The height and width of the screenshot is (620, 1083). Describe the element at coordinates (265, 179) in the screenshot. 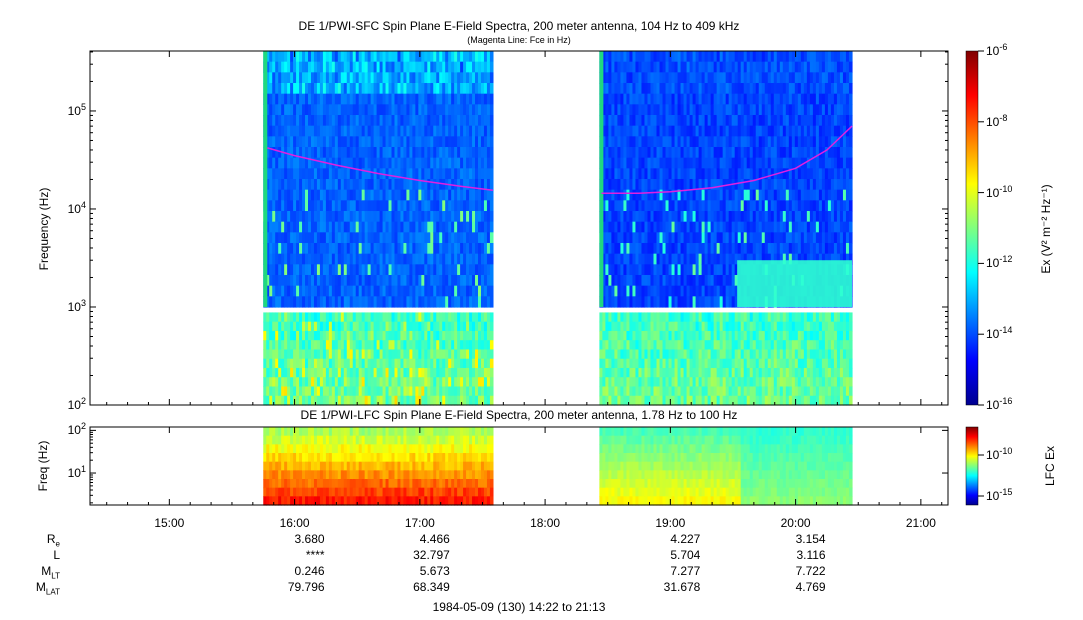

I see `sfc-edge-stripe` at that location.